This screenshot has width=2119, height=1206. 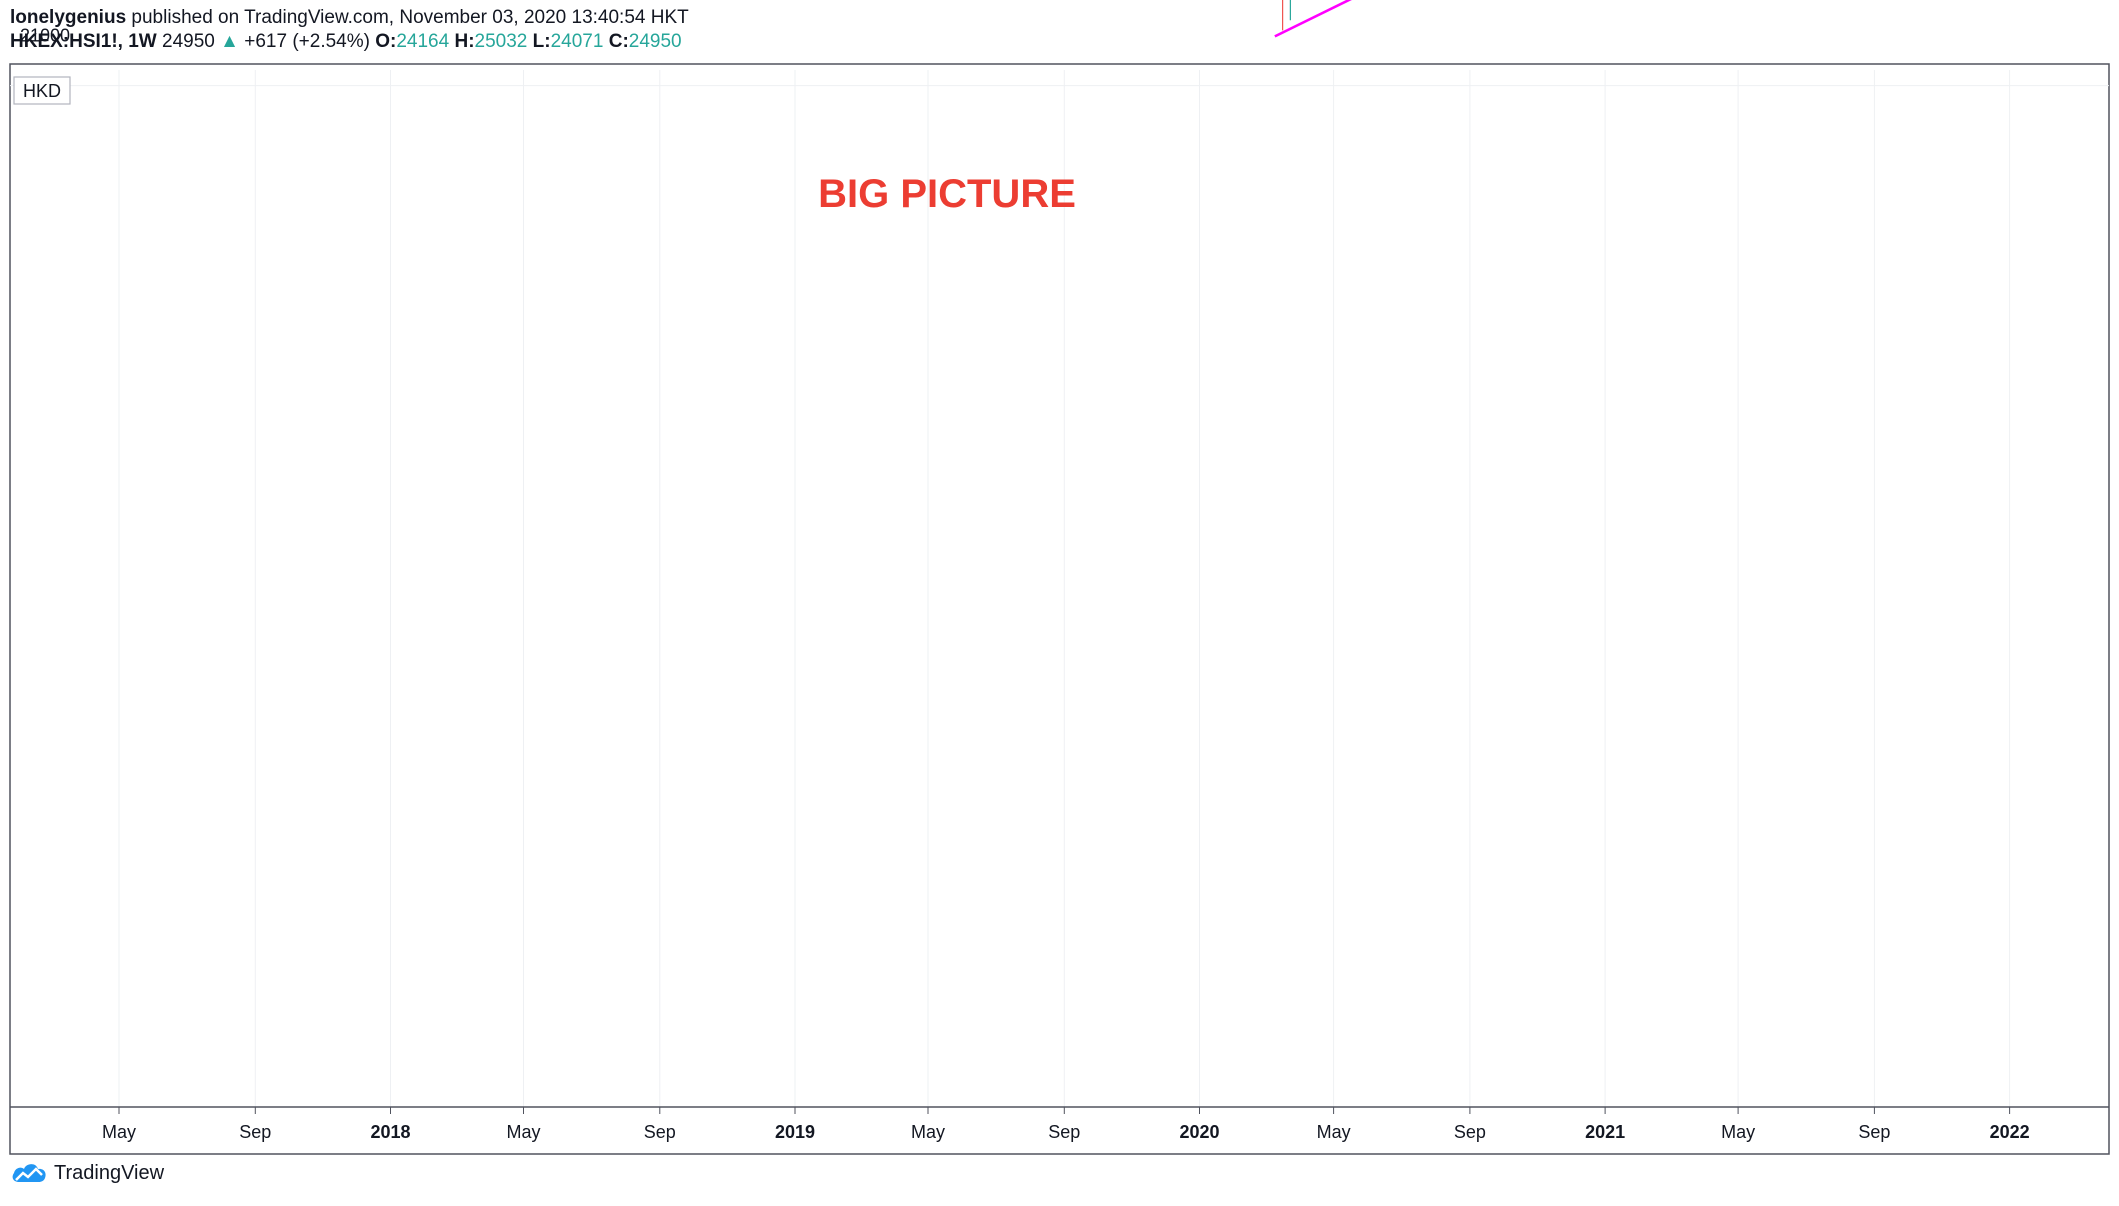 I want to click on x-tick-label: 2018, so click(x=390, y=1132).